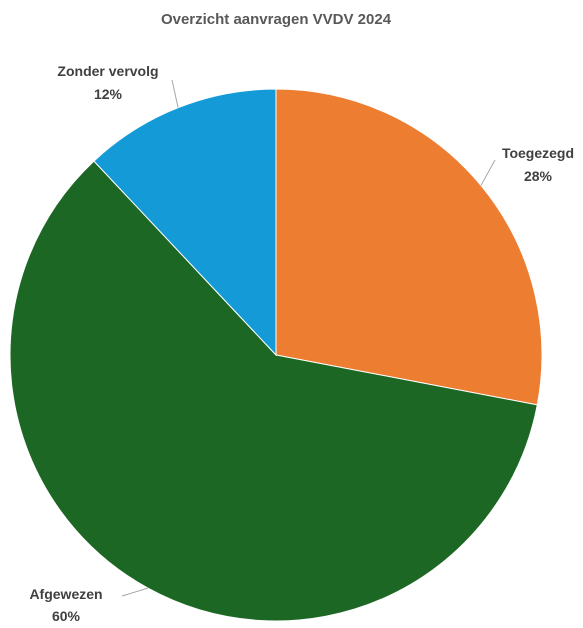 The image size is (583, 628). Describe the element at coordinates (276, 19) in the screenshot. I see `chart-title: Overzicht aanvragen VVDV 2024` at that location.